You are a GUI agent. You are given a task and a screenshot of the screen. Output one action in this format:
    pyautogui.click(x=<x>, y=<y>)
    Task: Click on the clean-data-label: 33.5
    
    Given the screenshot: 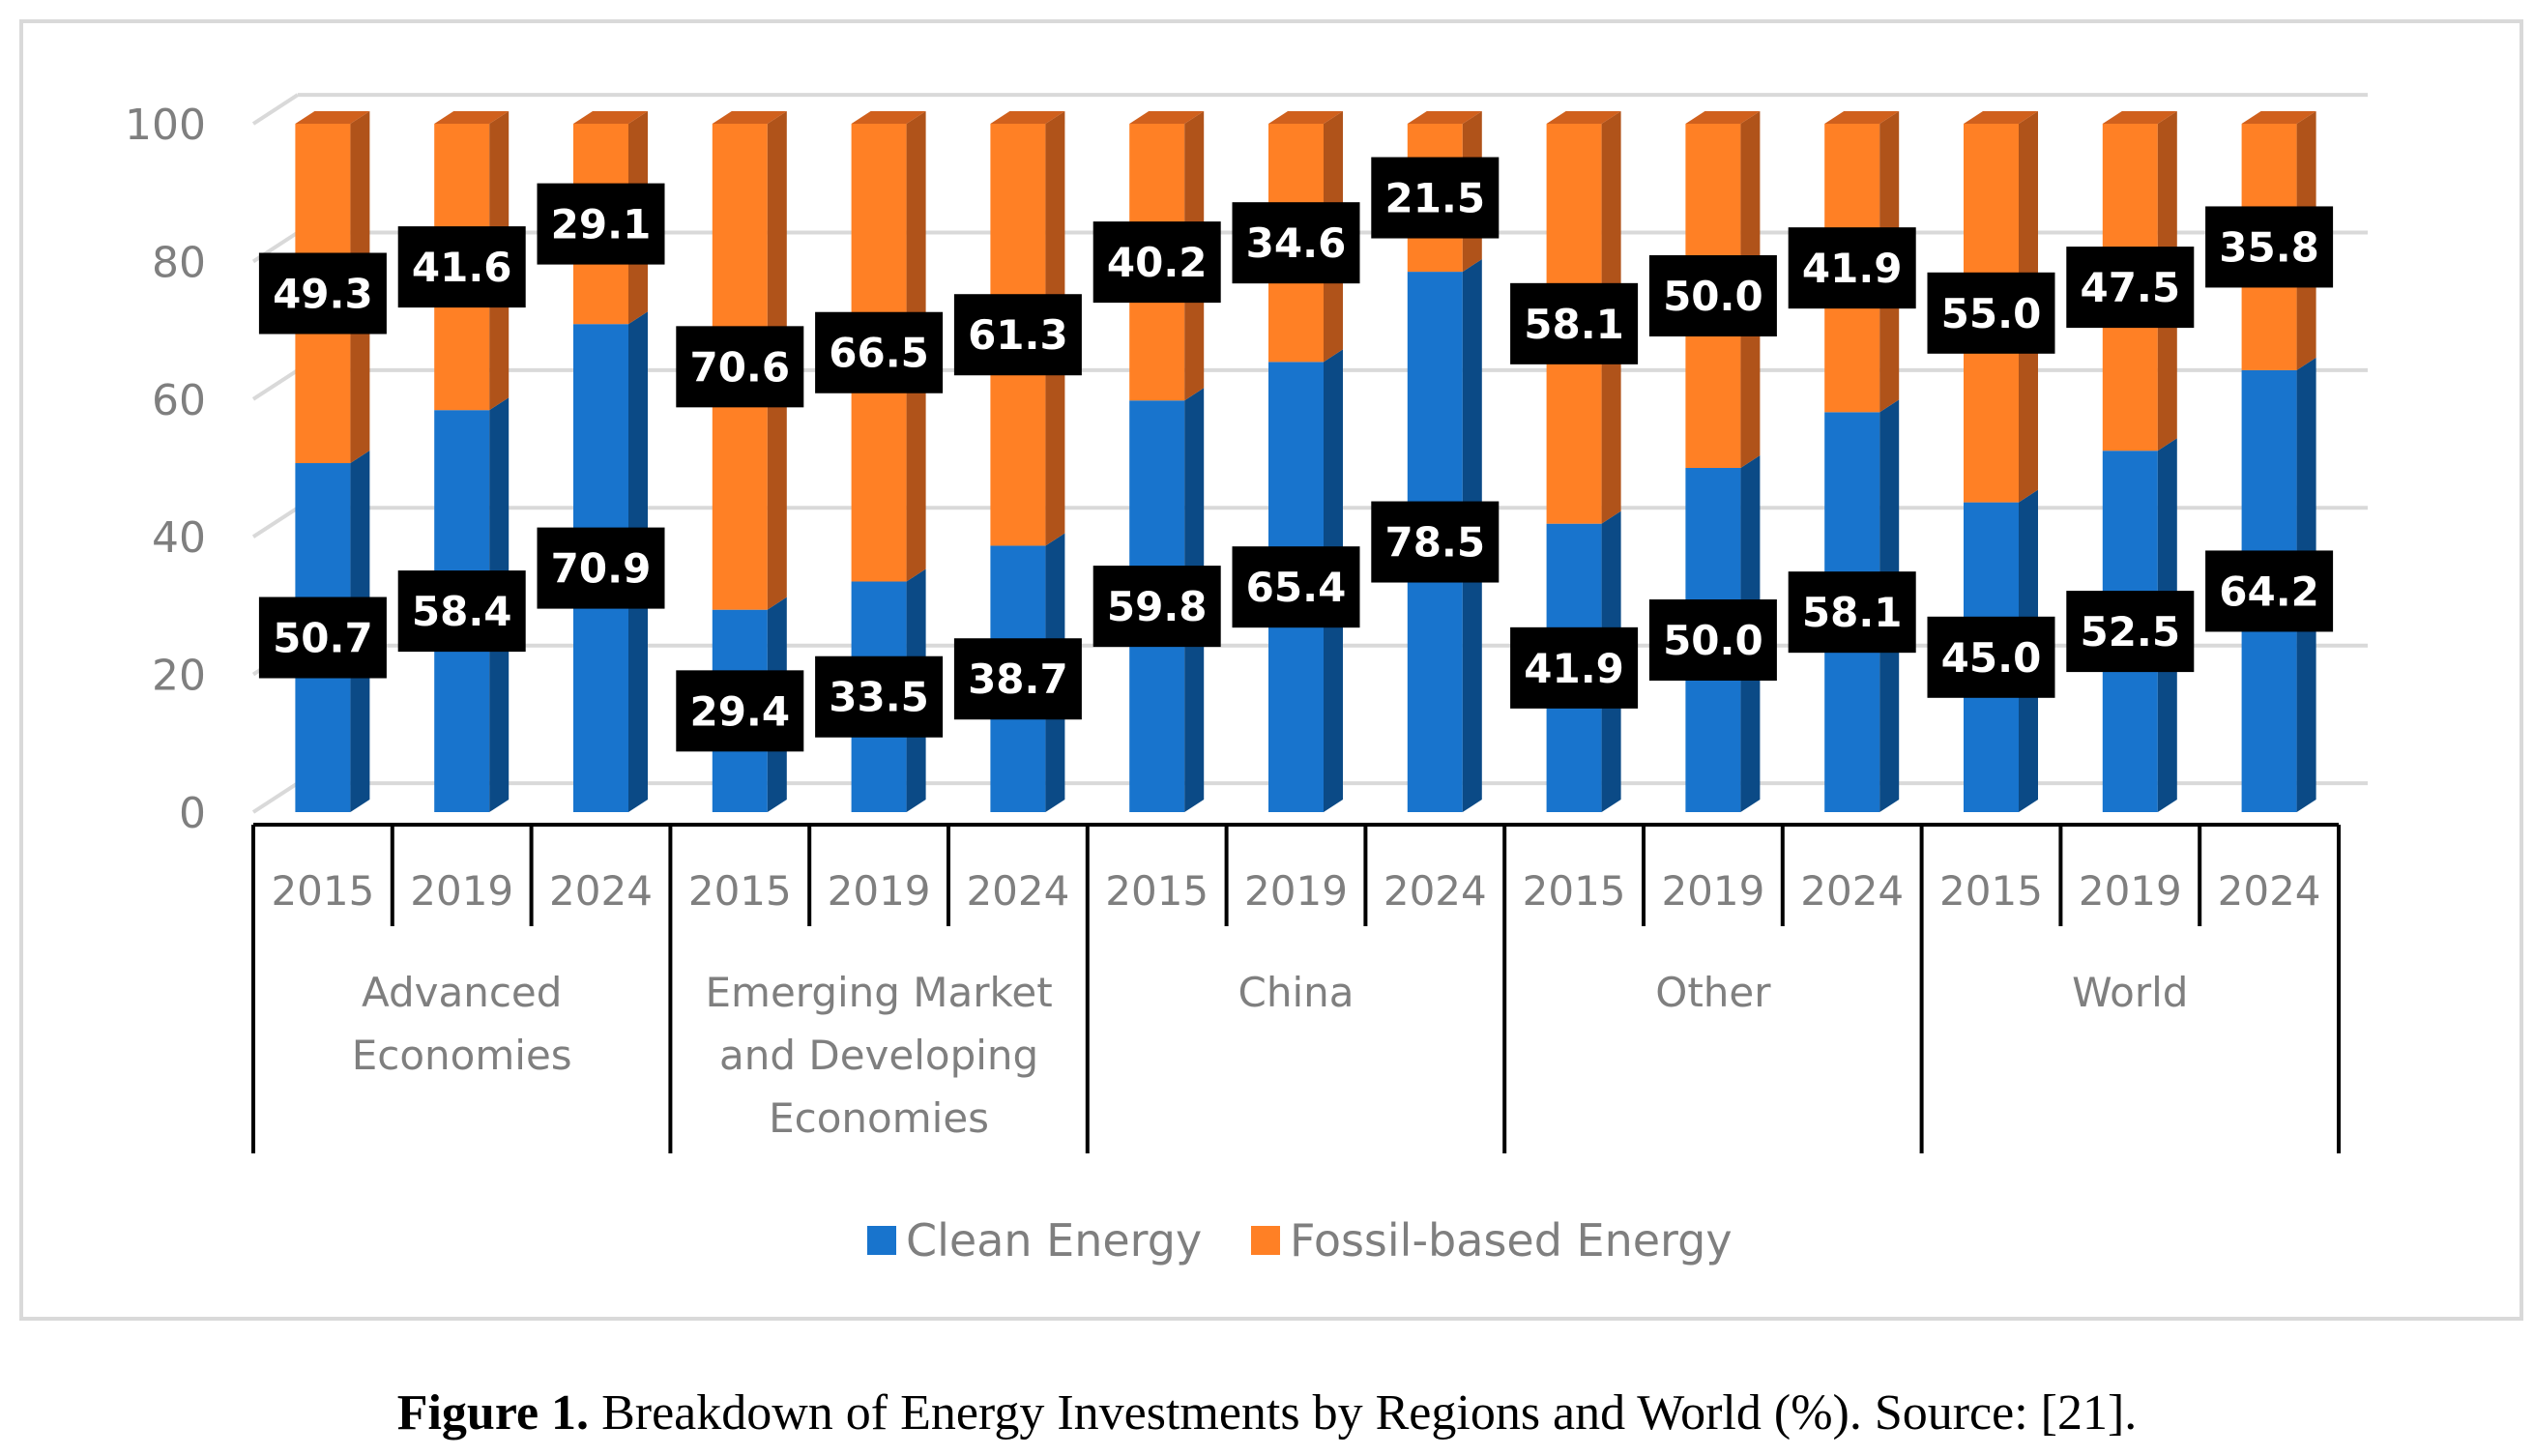 What is the action you would take?
    pyautogui.click(x=879, y=698)
    